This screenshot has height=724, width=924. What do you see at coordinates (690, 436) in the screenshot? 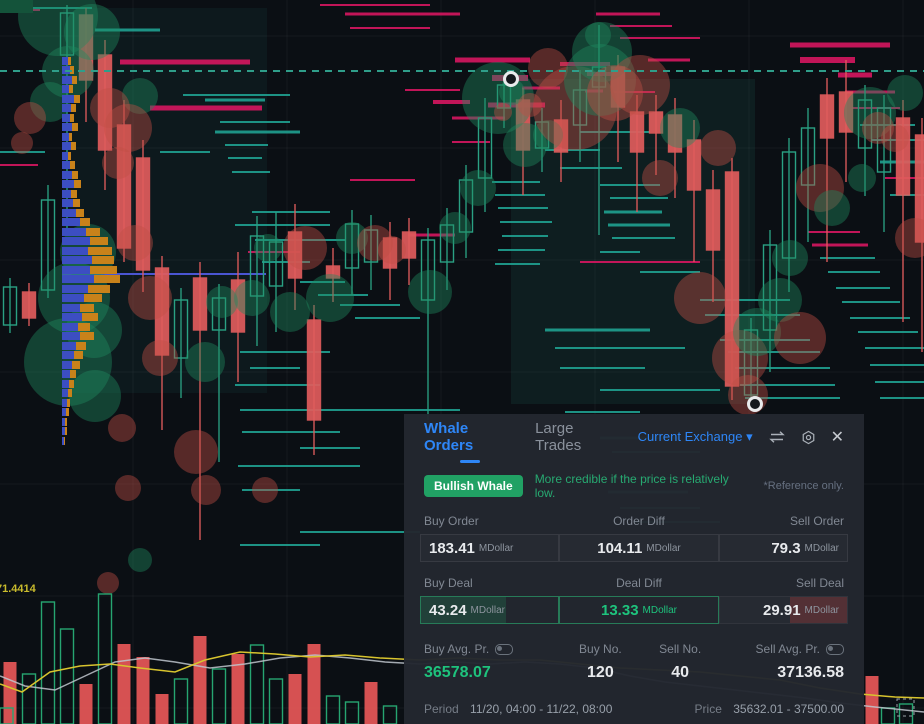
I see `exchange-selector-label: Current Exchange` at bounding box center [690, 436].